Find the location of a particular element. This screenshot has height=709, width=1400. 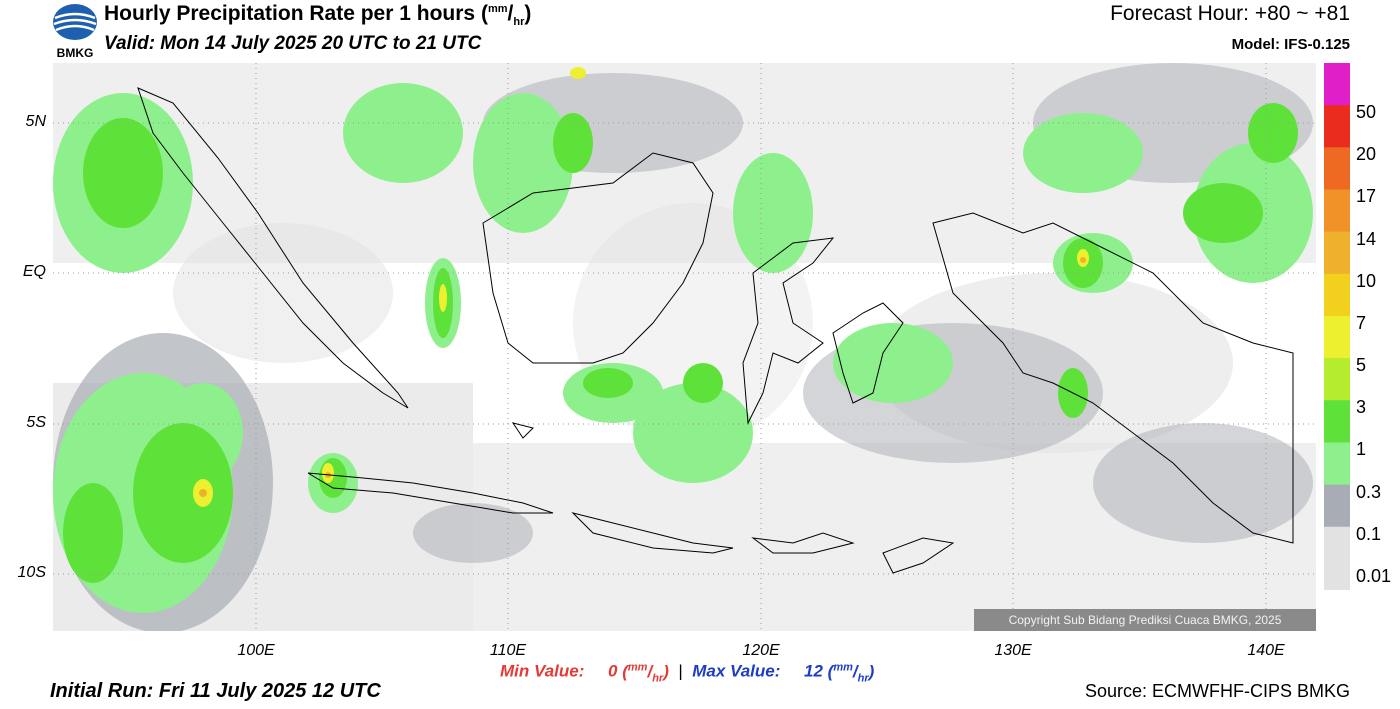

colorbar-tick-label: 17 is located at coordinates (1366, 196).